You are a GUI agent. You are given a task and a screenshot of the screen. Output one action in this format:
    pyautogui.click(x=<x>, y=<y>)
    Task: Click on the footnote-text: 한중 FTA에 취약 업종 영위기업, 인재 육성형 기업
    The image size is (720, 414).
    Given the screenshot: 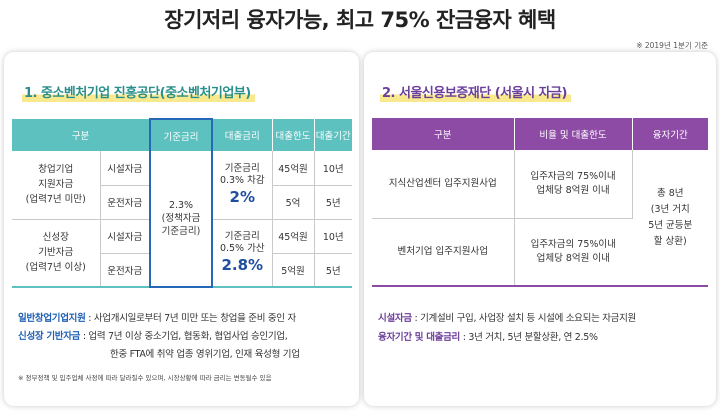 What is the action you would take?
    pyautogui.click(x=205, y=354)
    